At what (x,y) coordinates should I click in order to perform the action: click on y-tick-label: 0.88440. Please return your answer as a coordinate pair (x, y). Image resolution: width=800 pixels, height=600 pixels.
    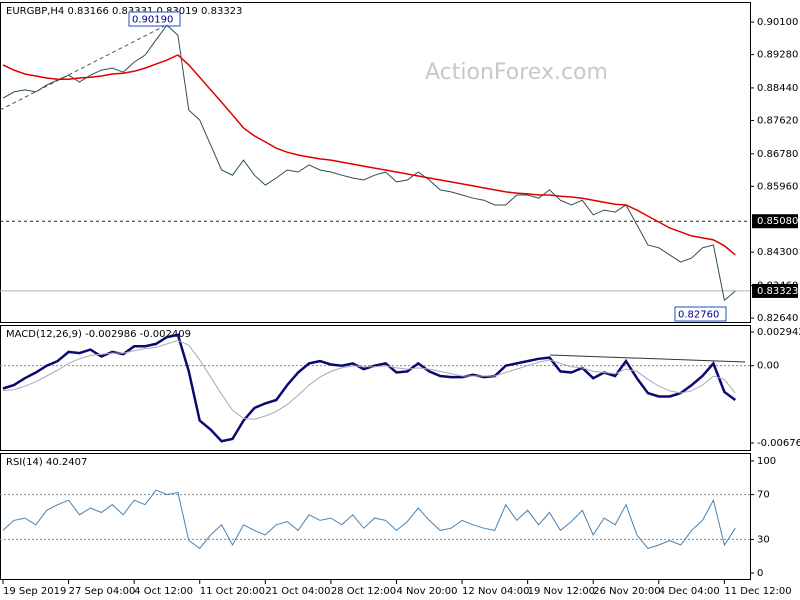
    Looking at the image, I should click on (777, 88).